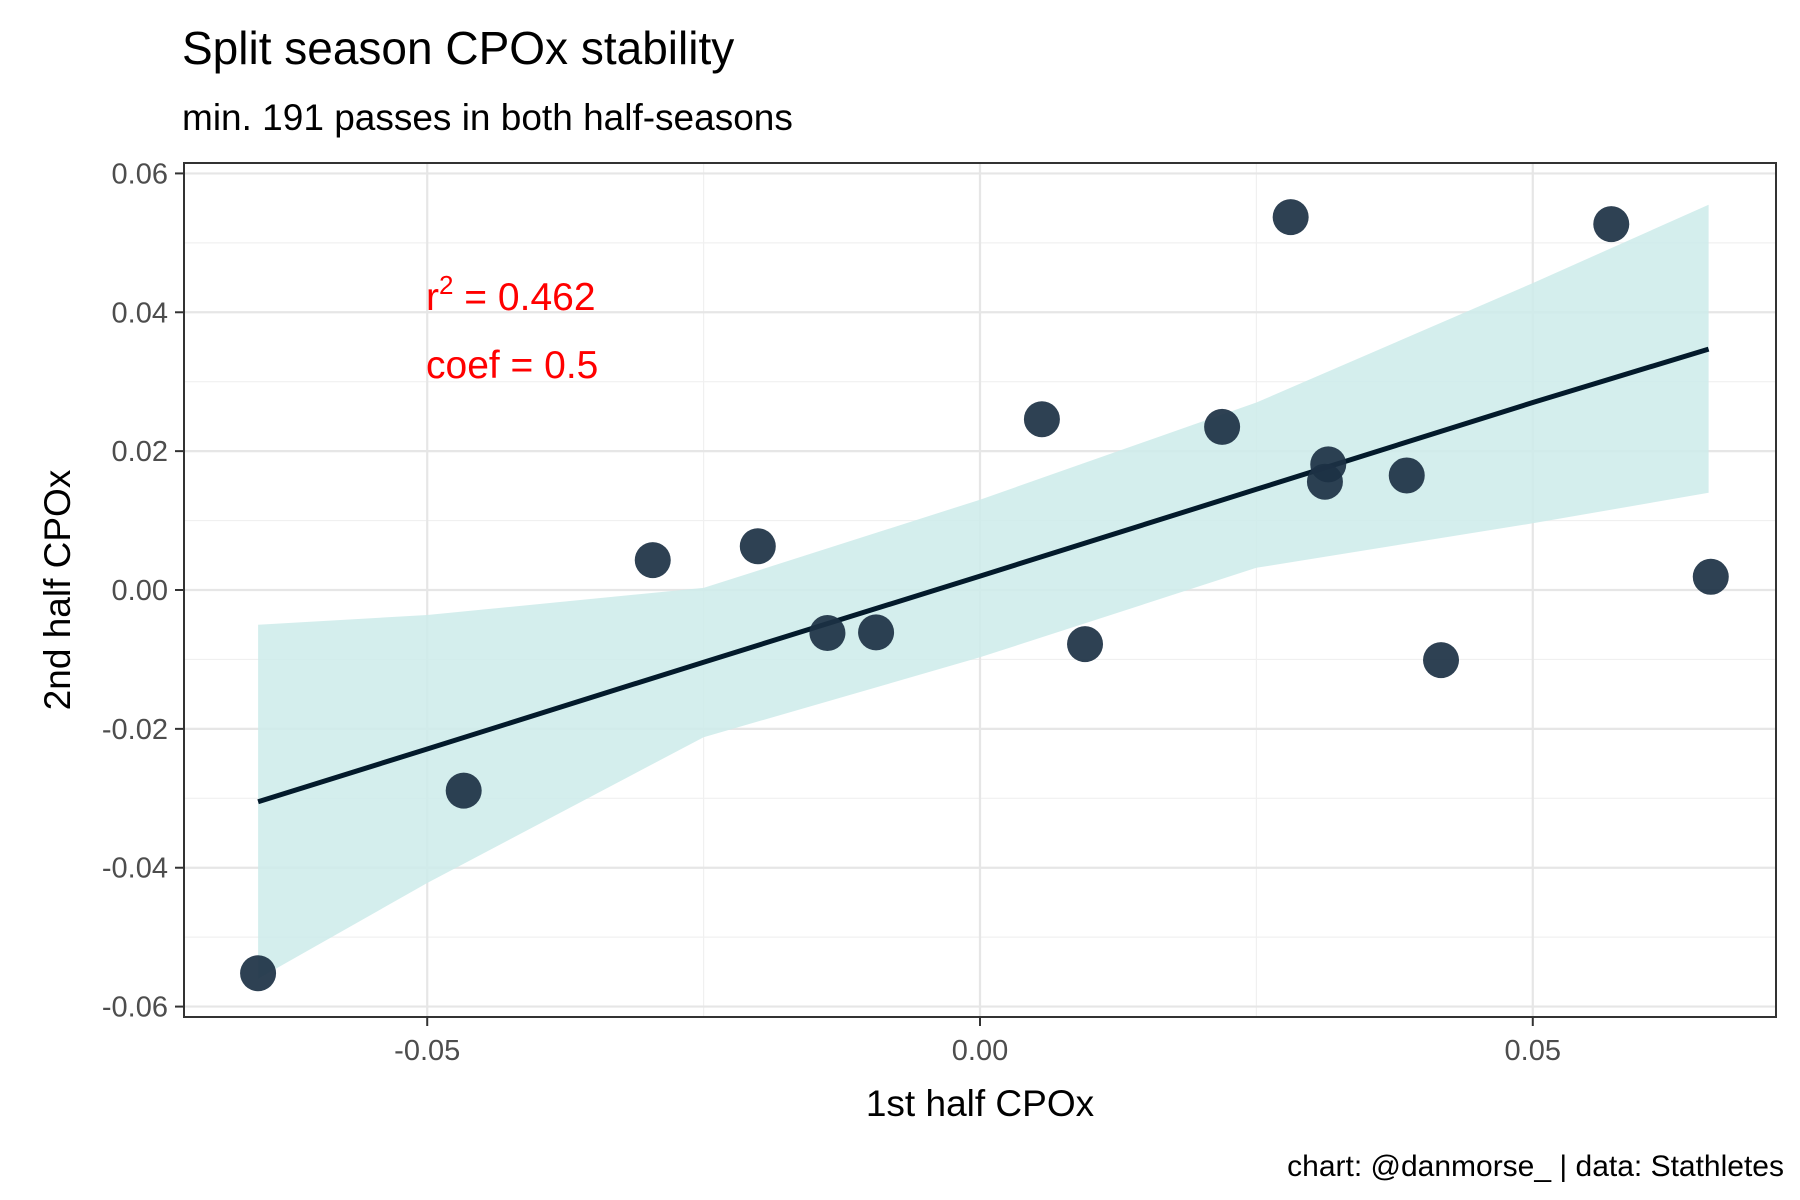 This screenshot has height=1200, width=1800. Describe the element at coordinates (980, 1051) in the screenshot. I see `x-tick-label: 0.00` at that location.